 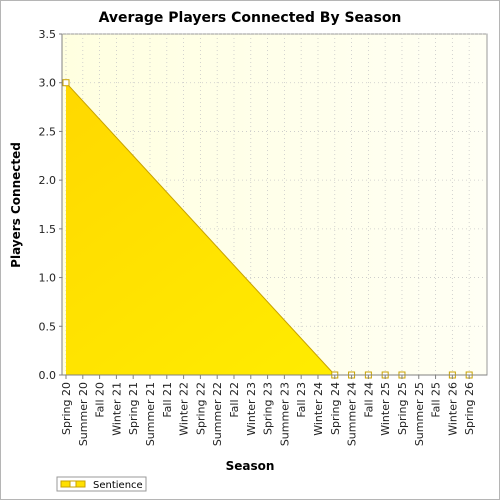 I want to click on y-tick-label: 3.0, so click(x=48, y=83).